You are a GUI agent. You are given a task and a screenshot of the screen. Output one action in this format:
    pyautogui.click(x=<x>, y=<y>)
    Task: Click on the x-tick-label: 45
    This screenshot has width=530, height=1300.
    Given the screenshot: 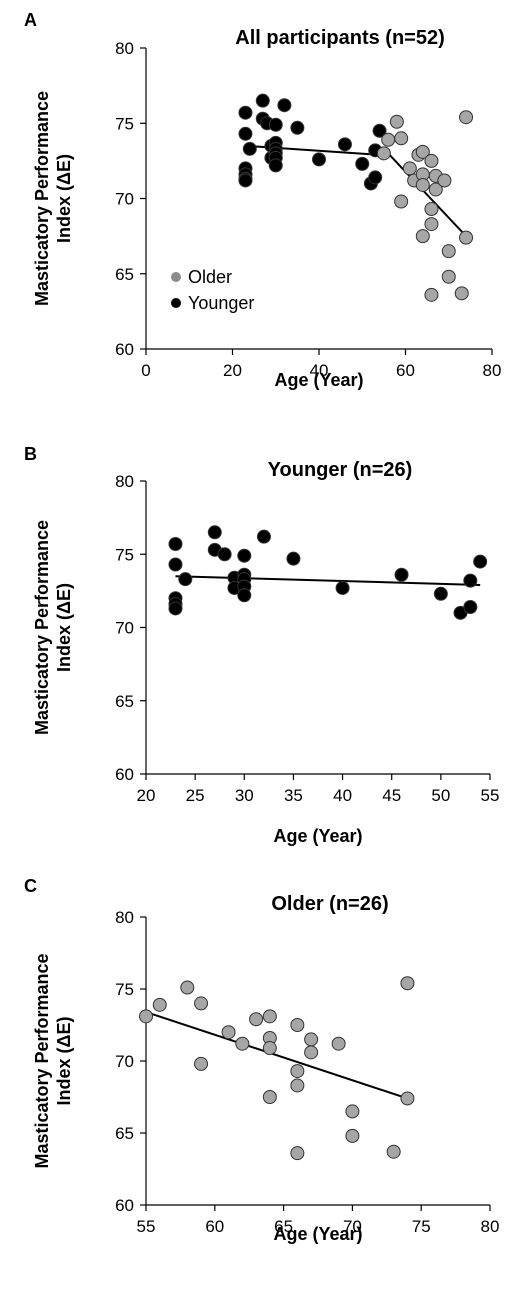 What is the action you would take?
    pyautogui.click(x=391, y=795)
    